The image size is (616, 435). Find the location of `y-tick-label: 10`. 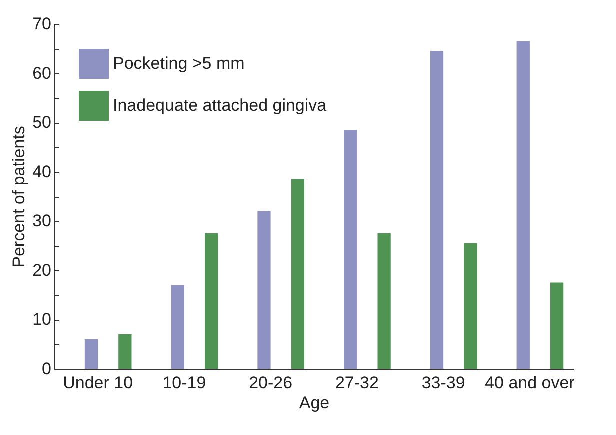

y-tick-label: 10 is located at coordinates (42, 320).